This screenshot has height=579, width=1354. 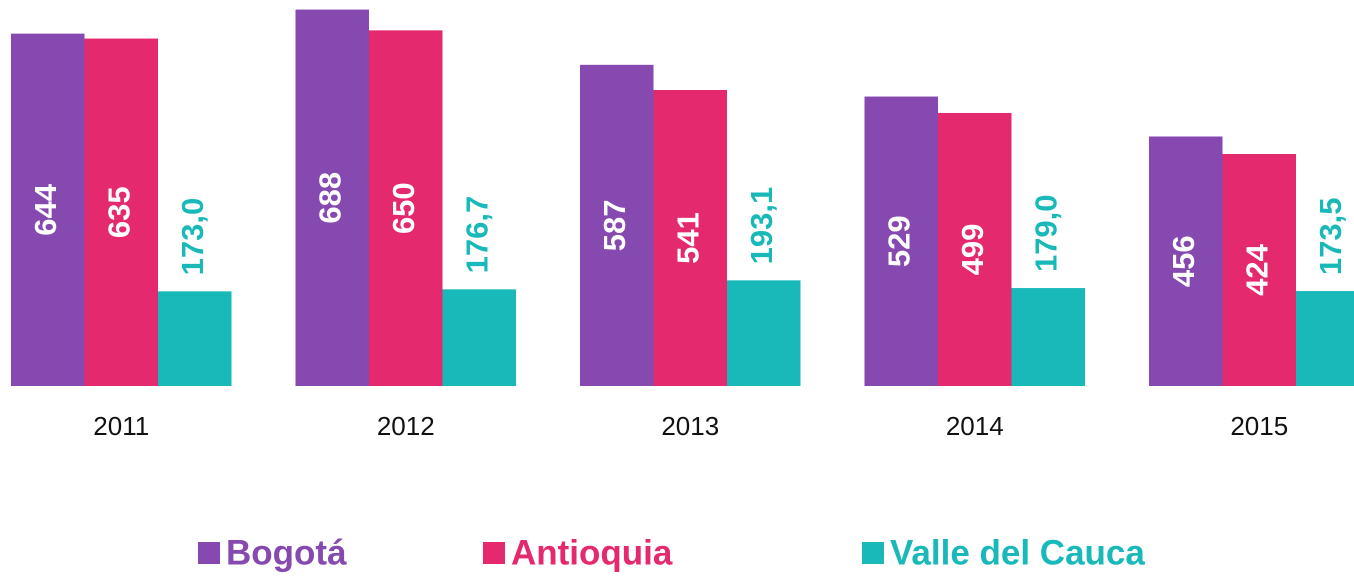 I want to click on legend-label: Antioquia, so click(x=592, y=552).